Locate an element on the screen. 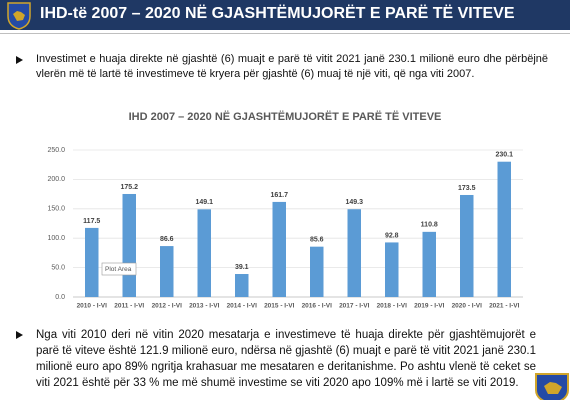 This screenshot has width=570, height=400. y-tick-label: 0.0 is located at coordinates (60, 297).